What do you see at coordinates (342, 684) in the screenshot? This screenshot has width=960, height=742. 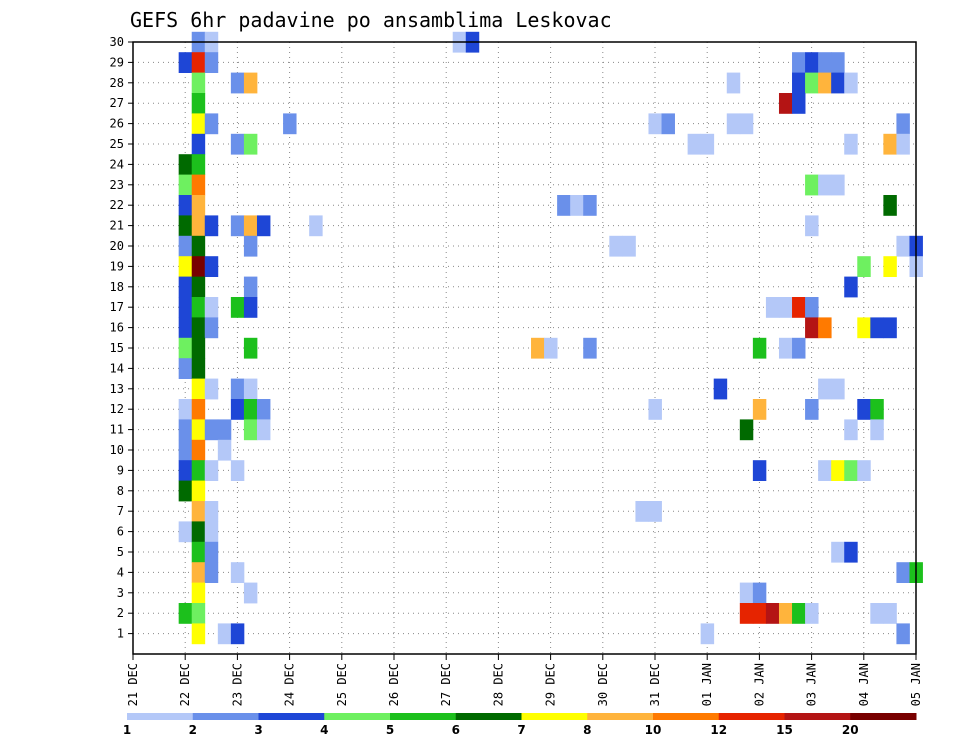 I see `x-tick-label: 25 DEC` at bounding box center [342, 684].